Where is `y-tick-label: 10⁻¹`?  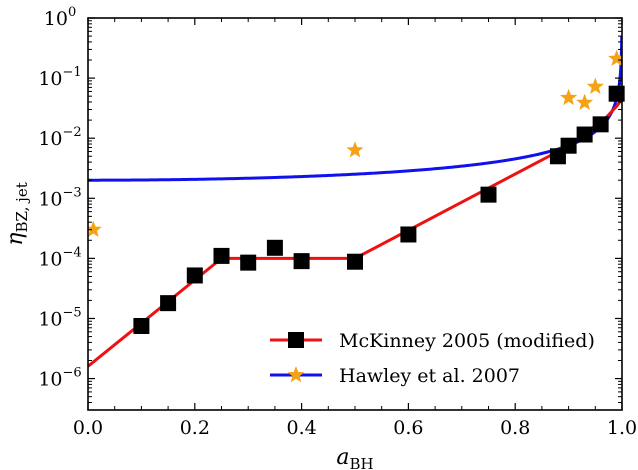
y-tick-label: 10⁻¹ is located at coordinates (59, 77).